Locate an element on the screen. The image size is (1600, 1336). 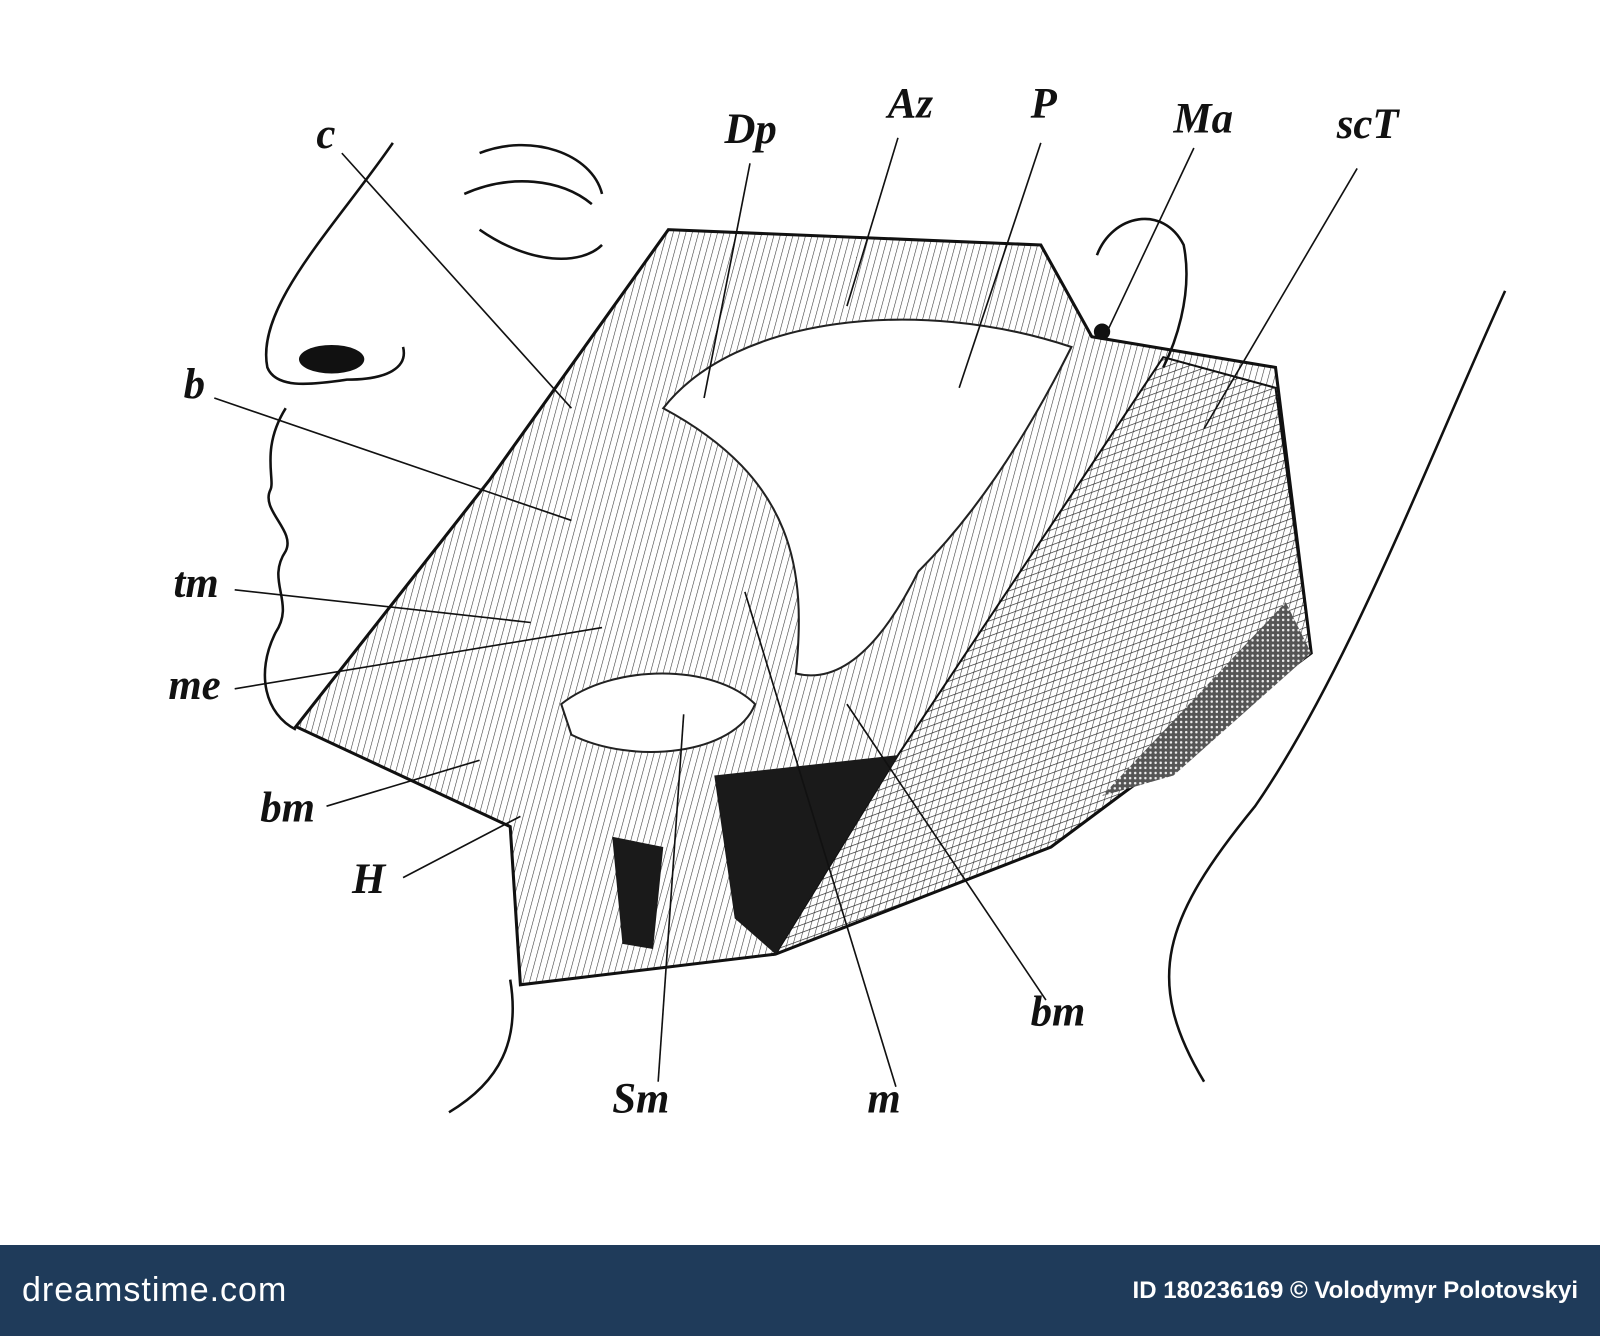
anatomy-label: c is located at coordinates (325, 134).